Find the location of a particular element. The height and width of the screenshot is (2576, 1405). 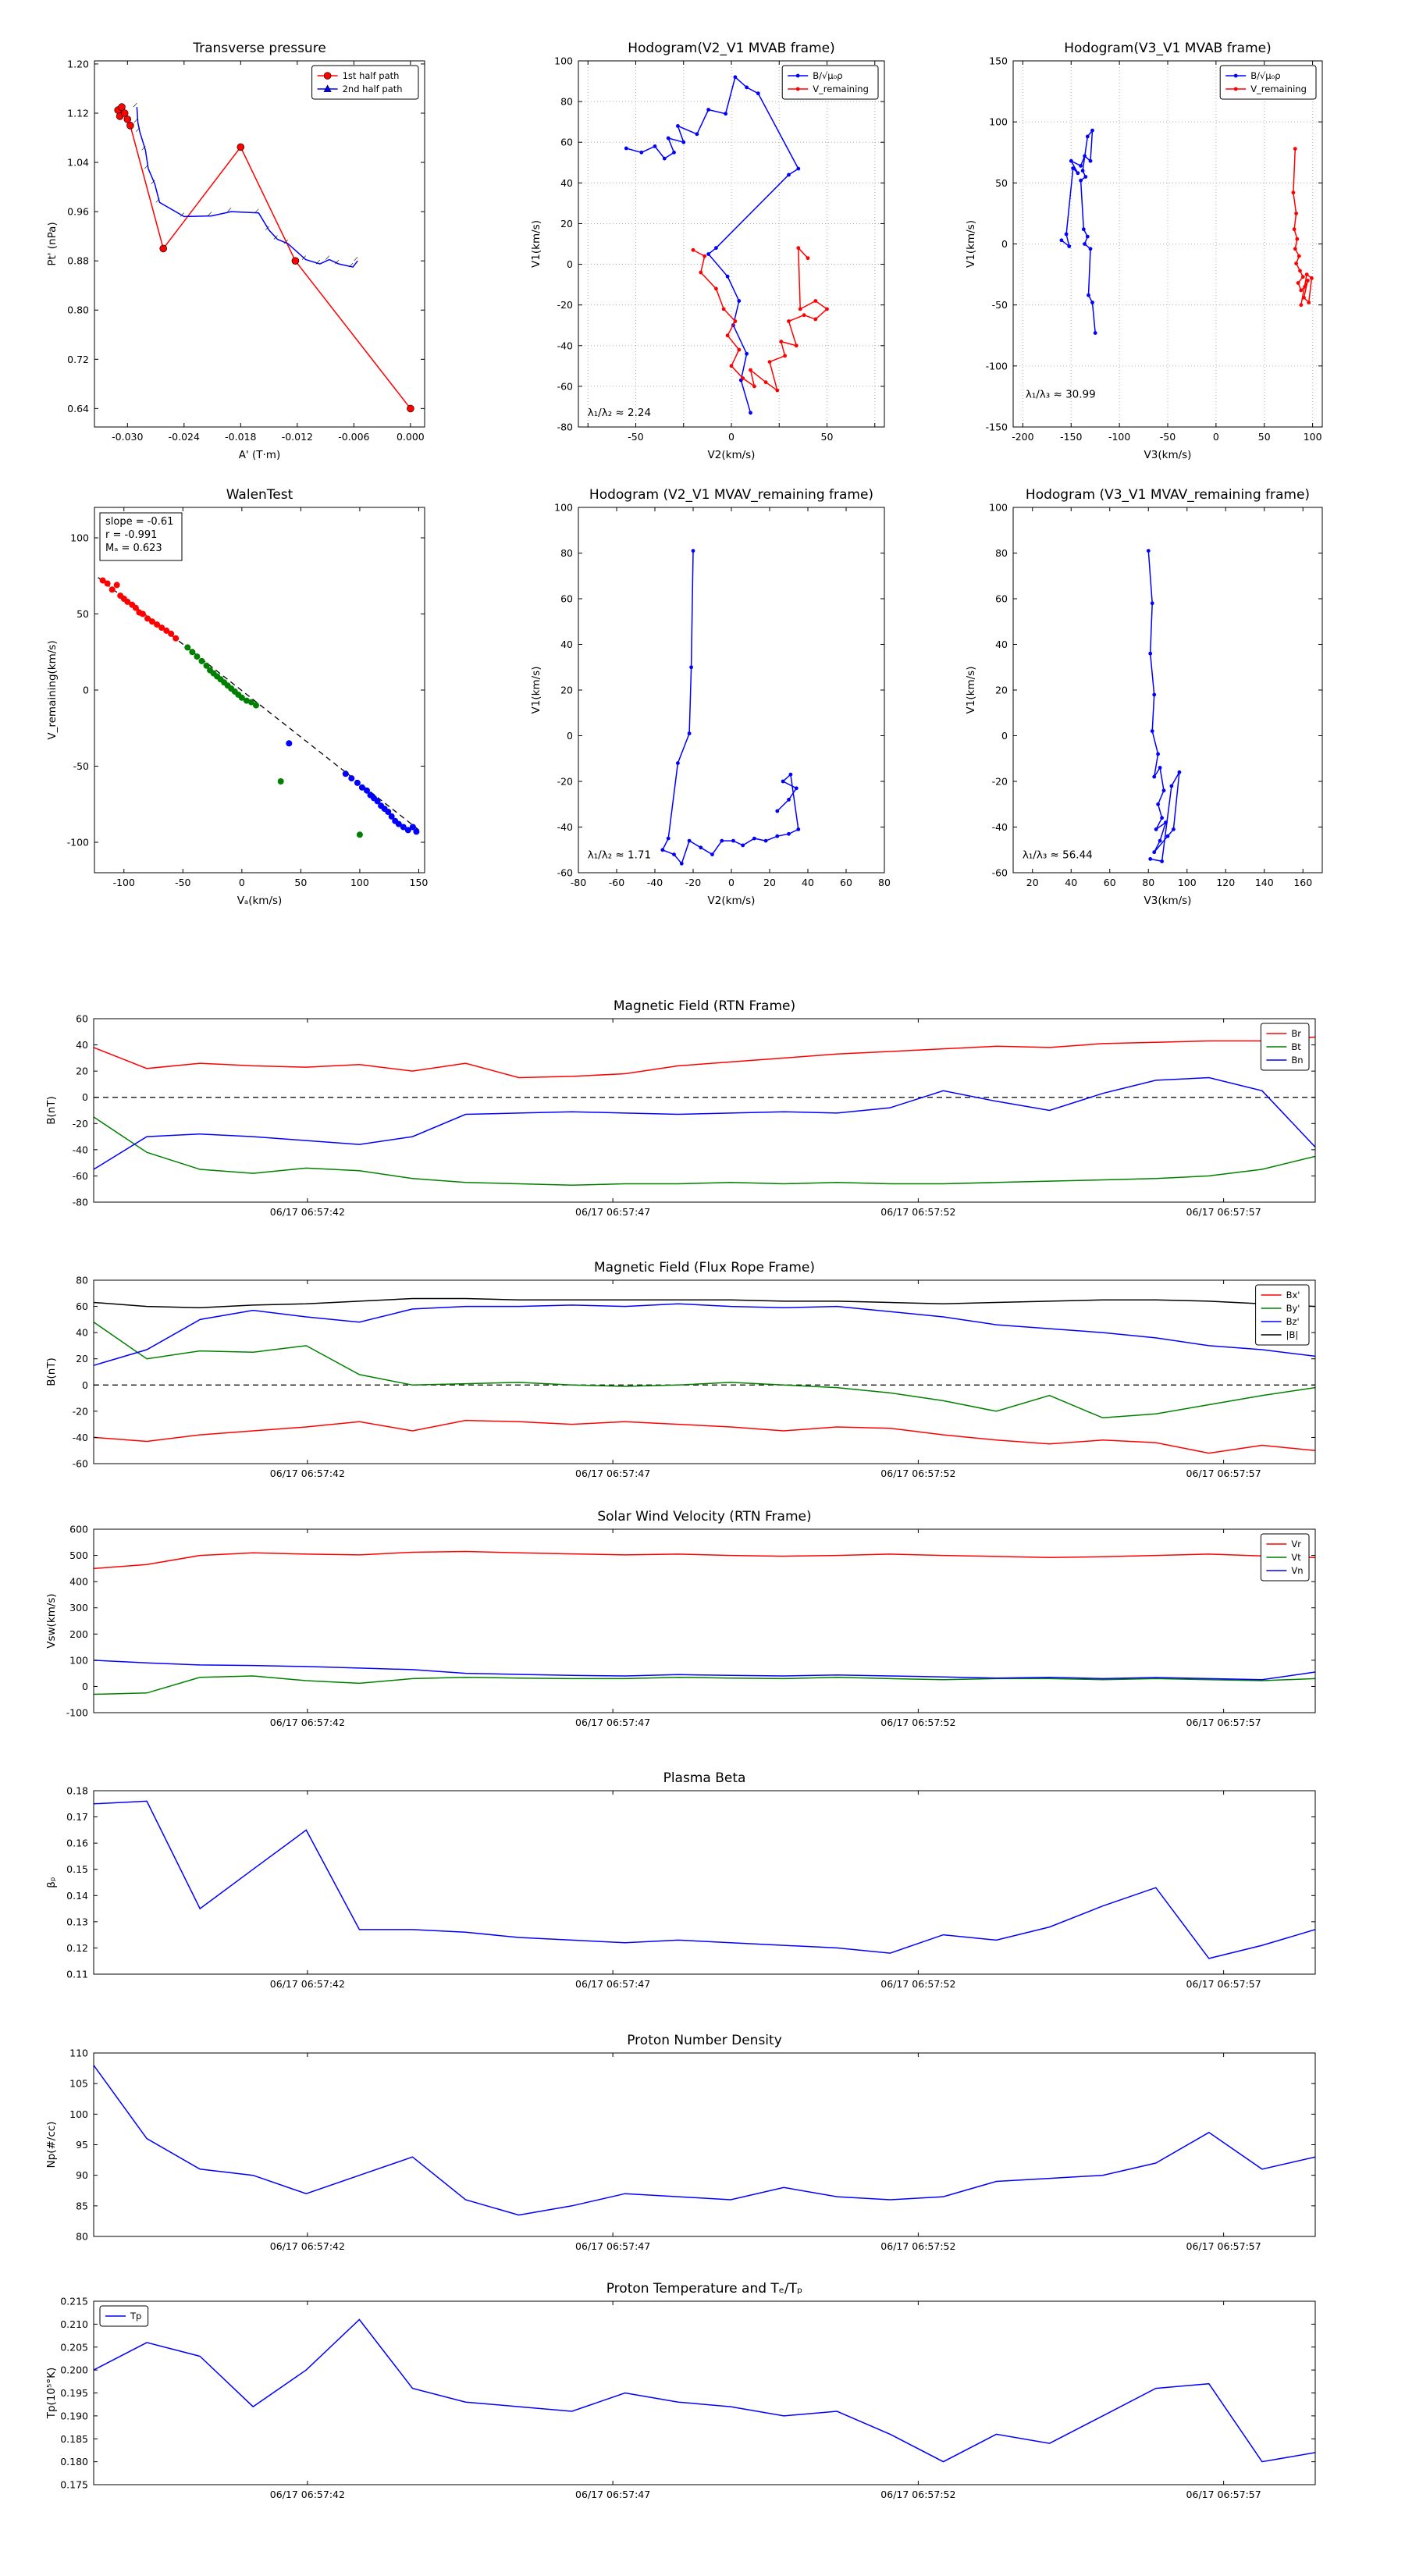

x-tick-label: 50 is located at coordinates (827, 437).